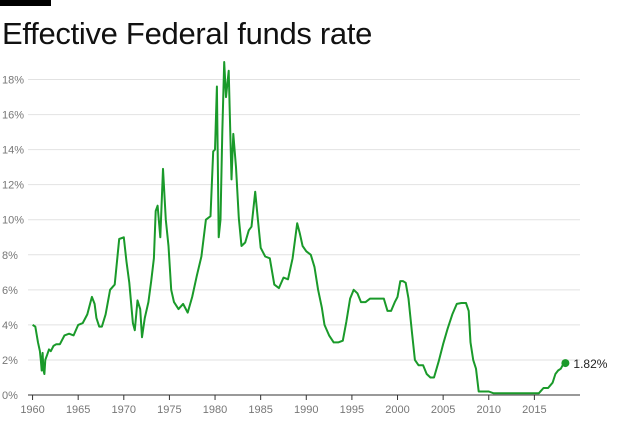 This screenshot has width=620, height=434. I want to click on x-tick-label: 1985, so click(260, 410).